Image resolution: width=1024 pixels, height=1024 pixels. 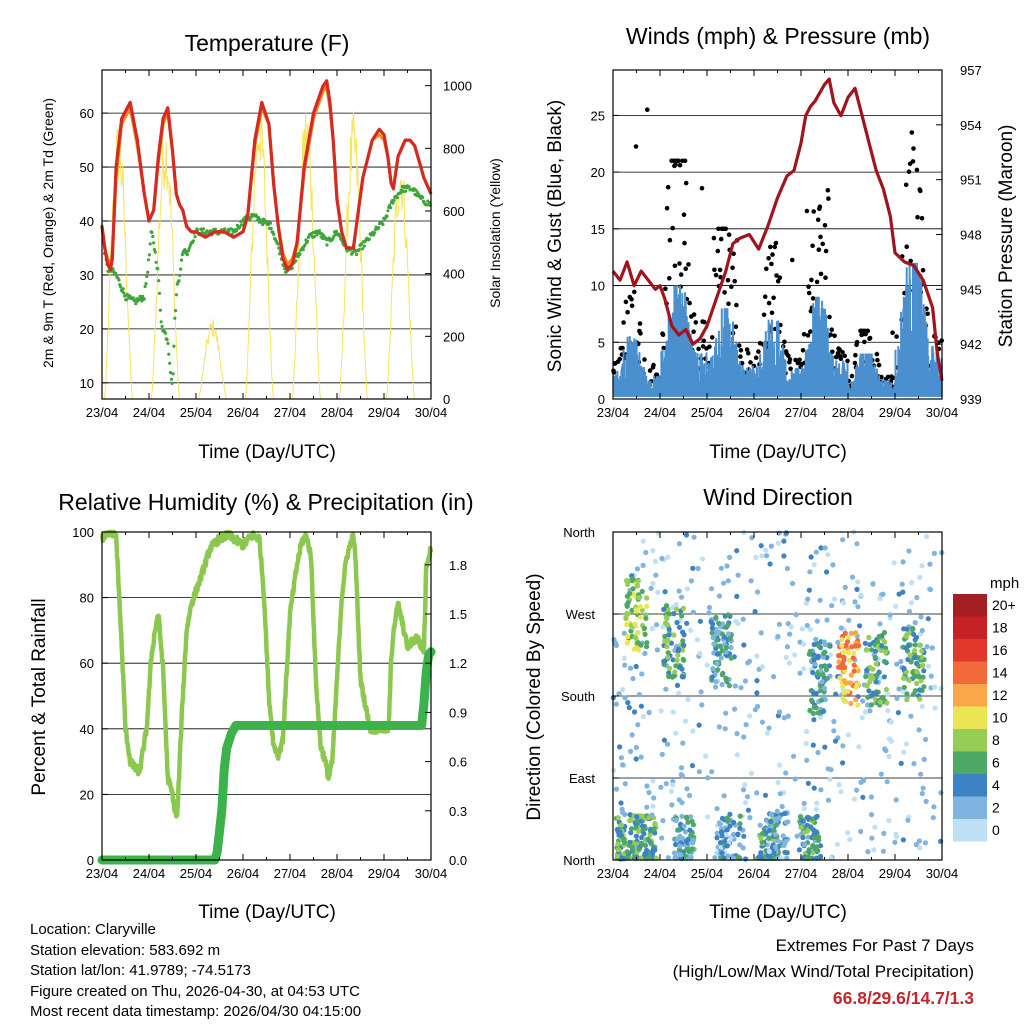 What do you see at coordinates (458, 614) in the screenshot?
I see `precip-ytick-label: 1.5` at bounding box center [458, 614].